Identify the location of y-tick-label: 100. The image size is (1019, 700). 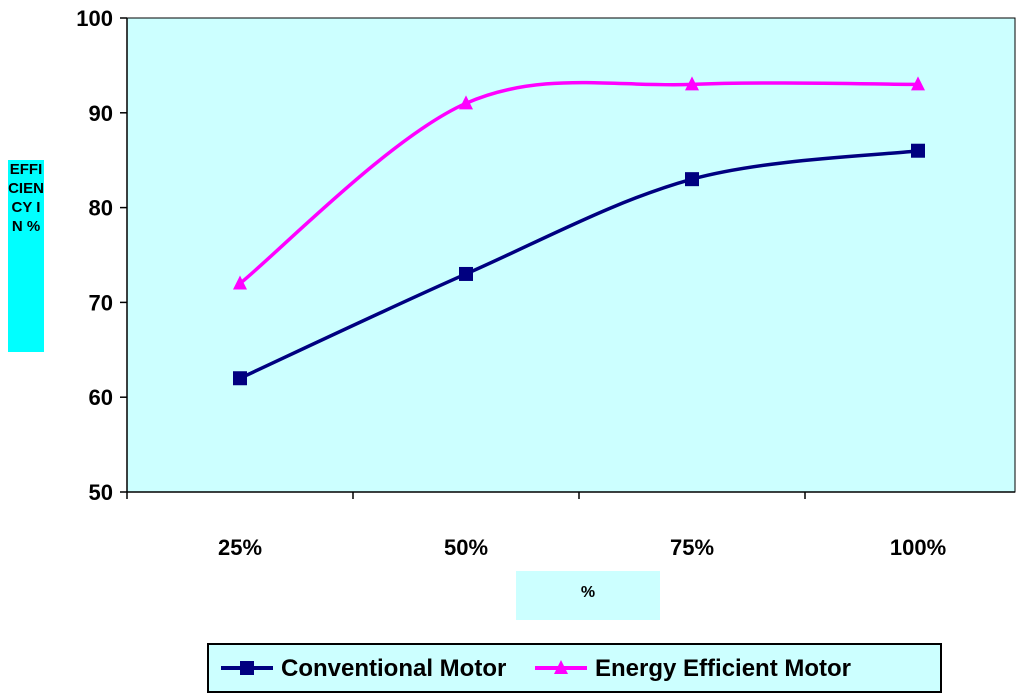
(94, 18).